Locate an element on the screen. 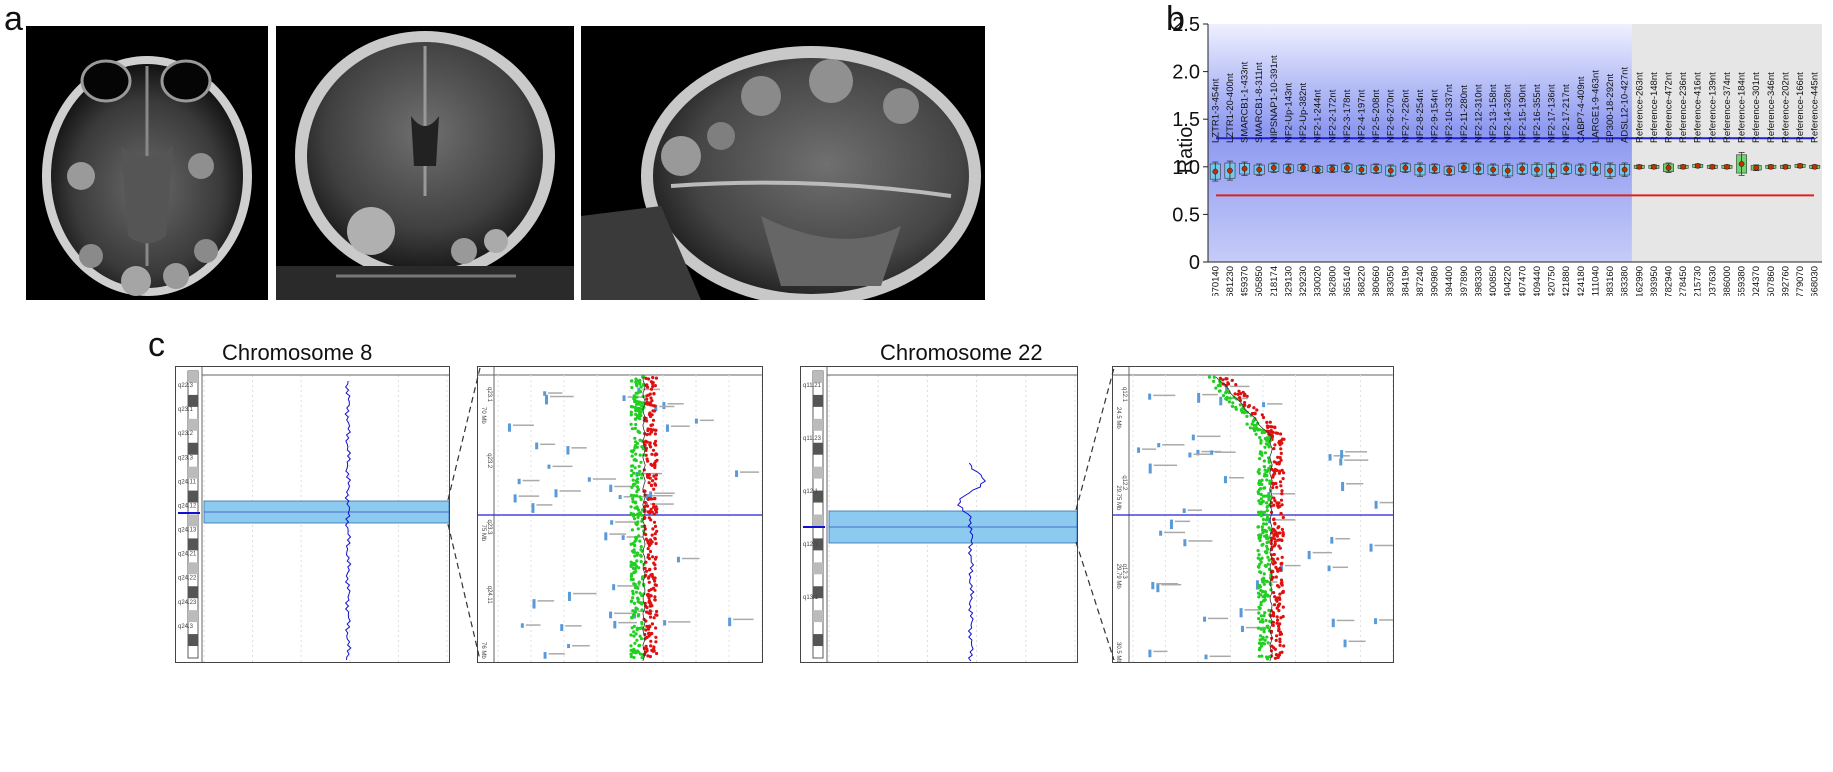 This screenshot has width=1833, height=772. probe-position-label: 22-028,398330 is located at coordinates (1478, 281).